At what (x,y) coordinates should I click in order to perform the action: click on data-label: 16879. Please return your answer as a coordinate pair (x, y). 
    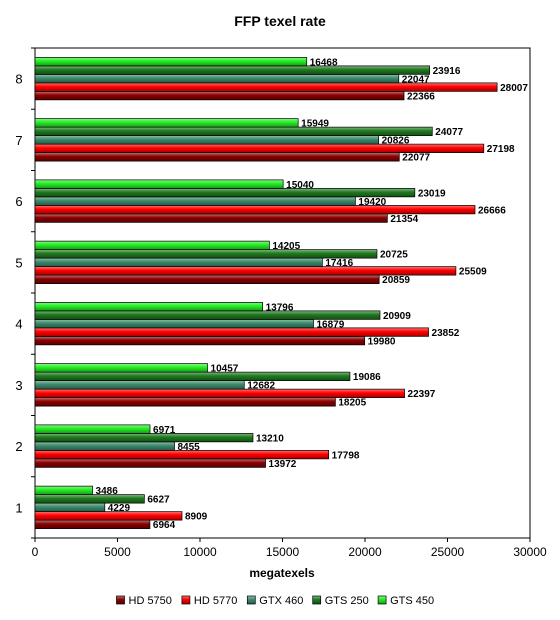
    Looking at the image, I should click on (331, 324).